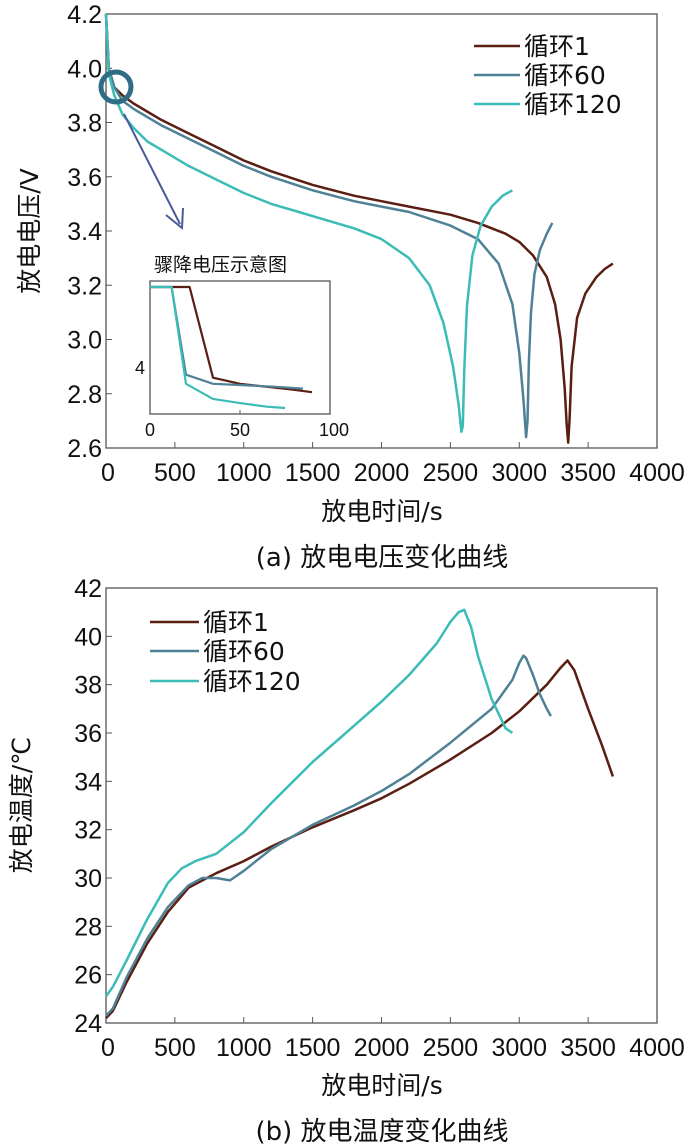 This screenshot has height=1148, width=700. Describe the element at coordinates (88, 637) in the screenshot. I see `y-tick-label: 40` at that location.